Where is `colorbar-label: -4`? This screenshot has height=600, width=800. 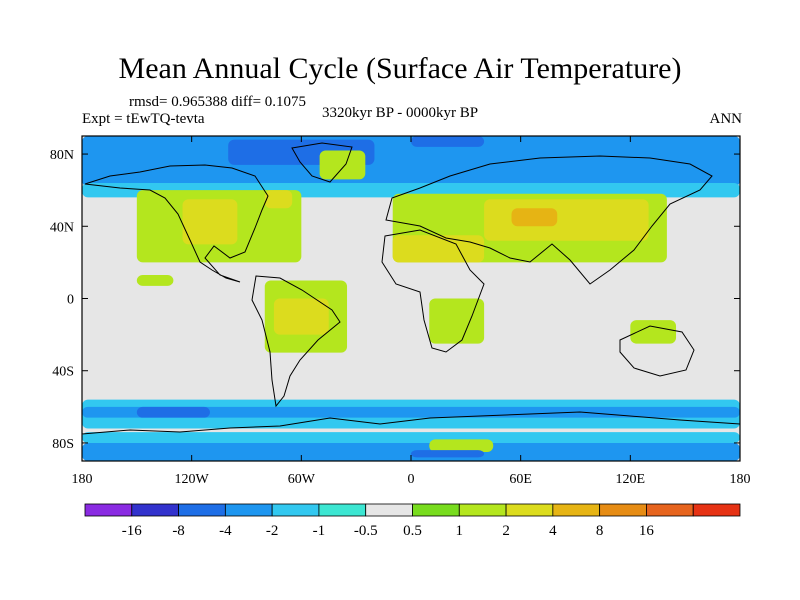 colorbar-label: -4 is located at coordinates (225, 531).